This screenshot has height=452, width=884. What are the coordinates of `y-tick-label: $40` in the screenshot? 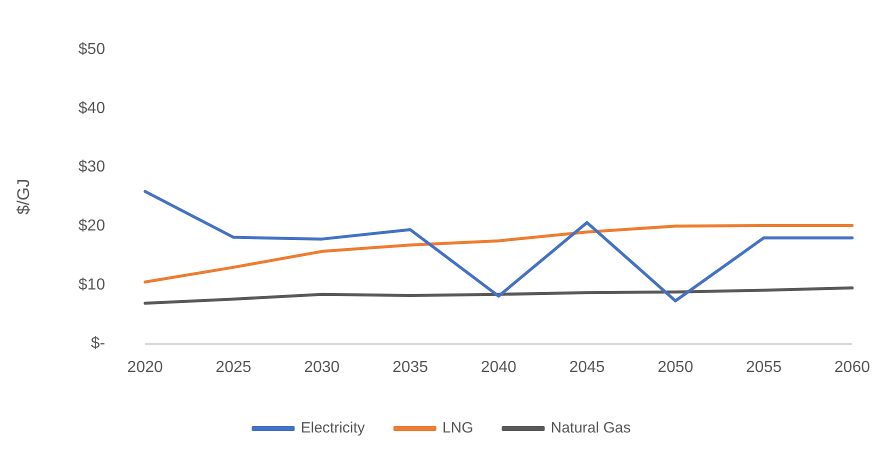 It's located at (92, 108).